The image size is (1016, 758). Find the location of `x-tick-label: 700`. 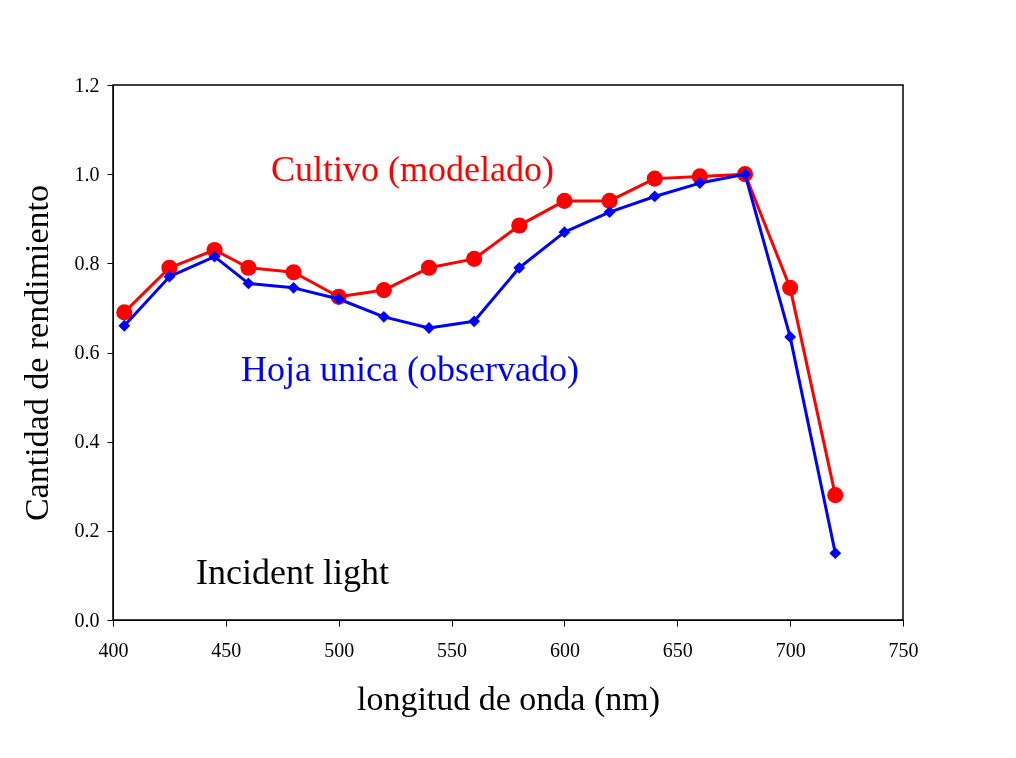

x-tick-label: 700 is located at coordinates (790, 649).